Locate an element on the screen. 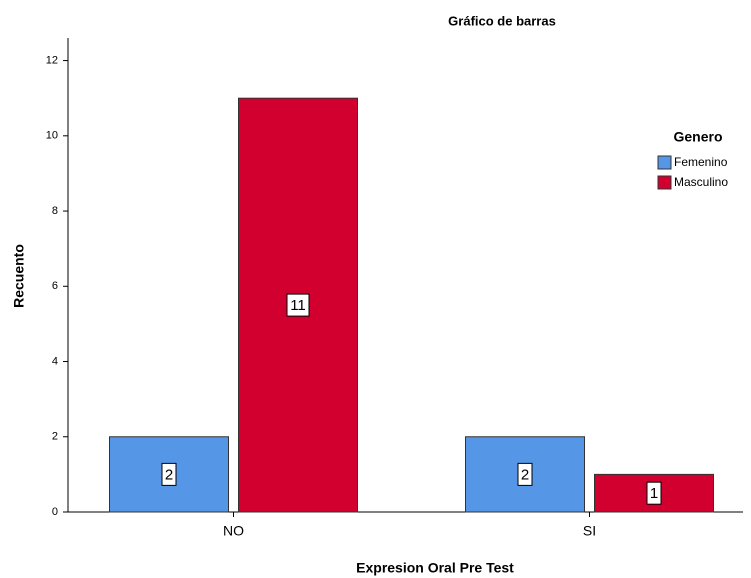 This screenshot has width=751, height=578. legend-title: Genero is located at coordinates (697, 137).